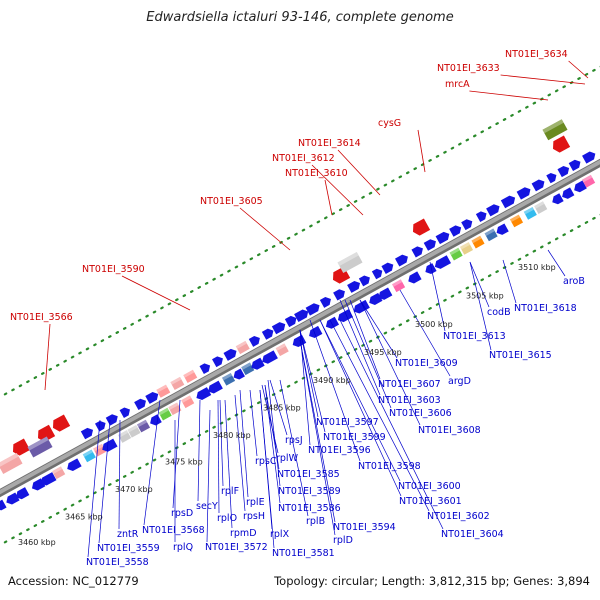  Describe the element at coordinates (354, 437) in the screenshot. I see `lower-gene-label: NT01EI_3599` at that location.